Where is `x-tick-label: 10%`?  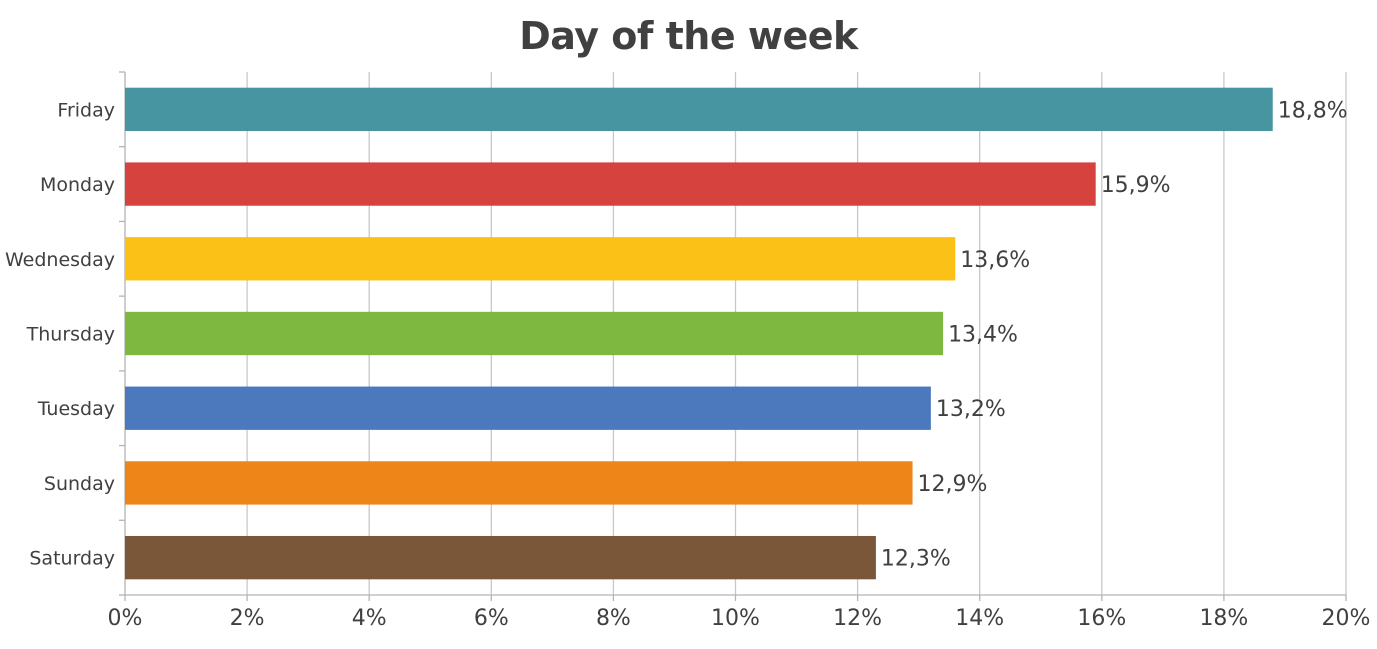
x-tick-label: 10% is located at coordinates (735, 618).